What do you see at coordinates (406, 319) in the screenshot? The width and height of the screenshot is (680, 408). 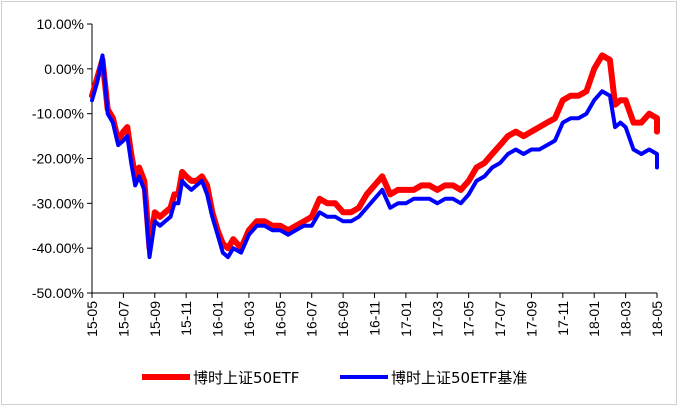 I see `x-tick-label: 17-01` at bounding box center [406, 319].